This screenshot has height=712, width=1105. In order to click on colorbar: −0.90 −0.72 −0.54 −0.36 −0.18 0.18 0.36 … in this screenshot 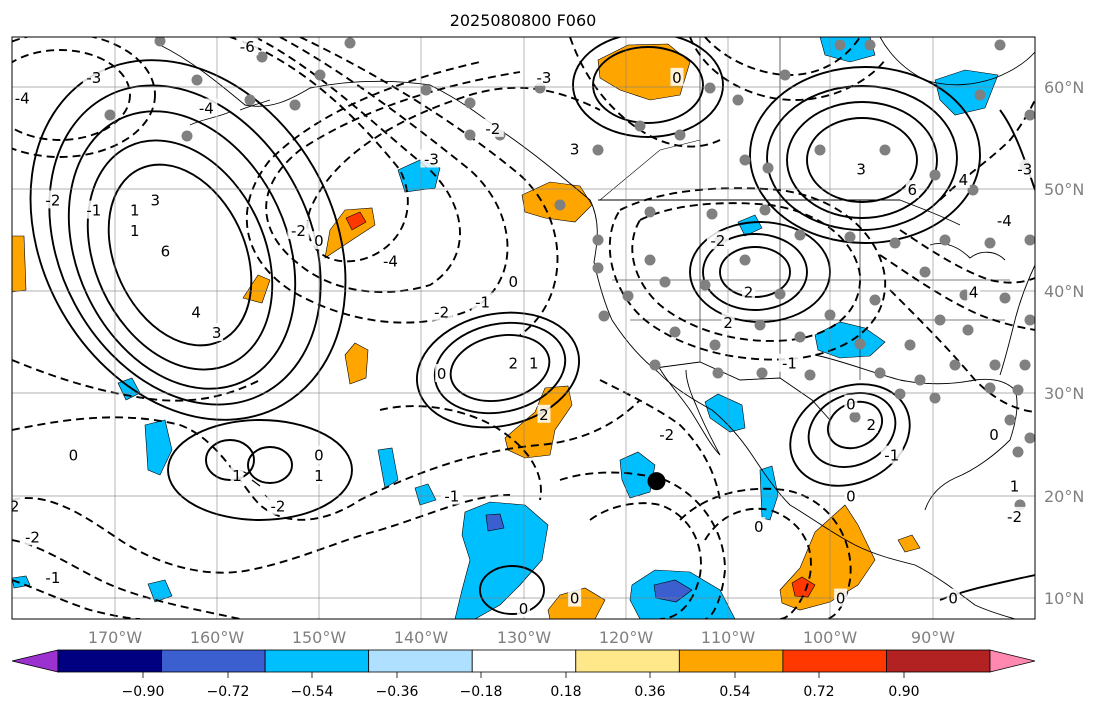, I will do `click(523, 674)`.